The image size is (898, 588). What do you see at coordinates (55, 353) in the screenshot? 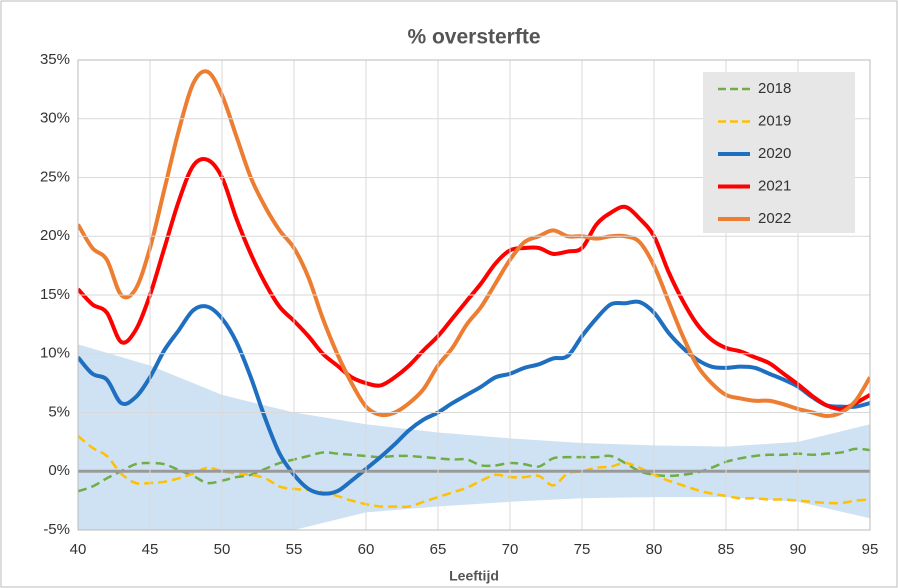
I see `y-tick-label: 10%` at bounding box center [55, 353].